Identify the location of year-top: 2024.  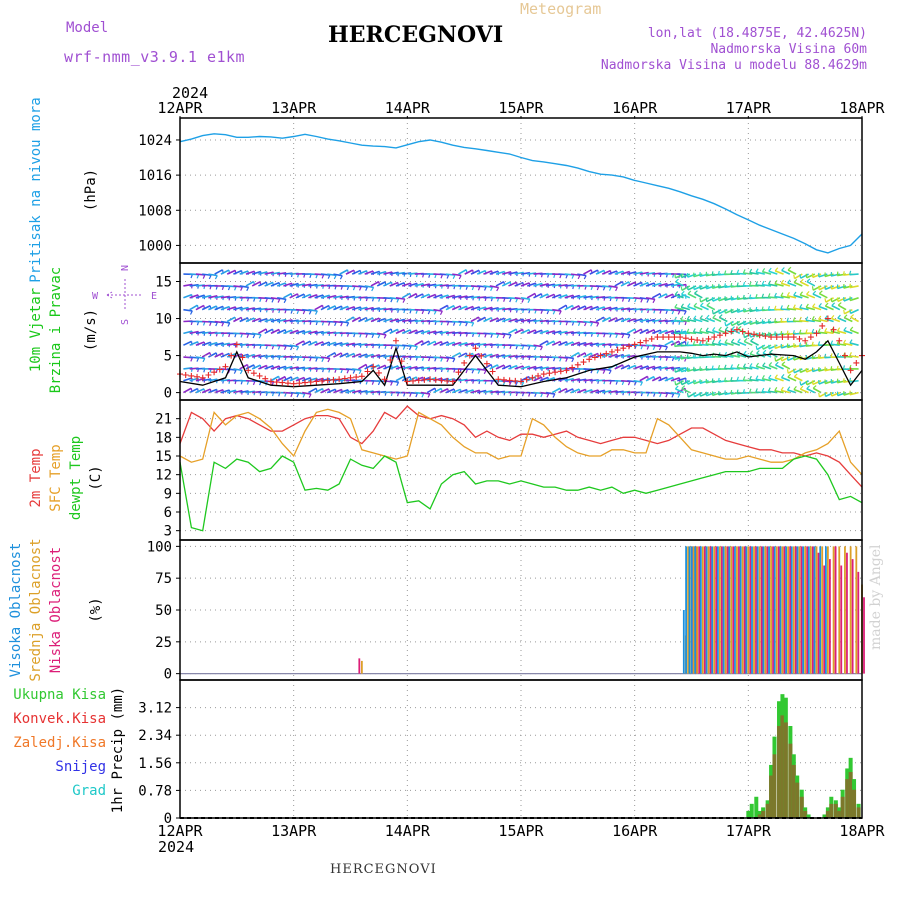
(190, 93).